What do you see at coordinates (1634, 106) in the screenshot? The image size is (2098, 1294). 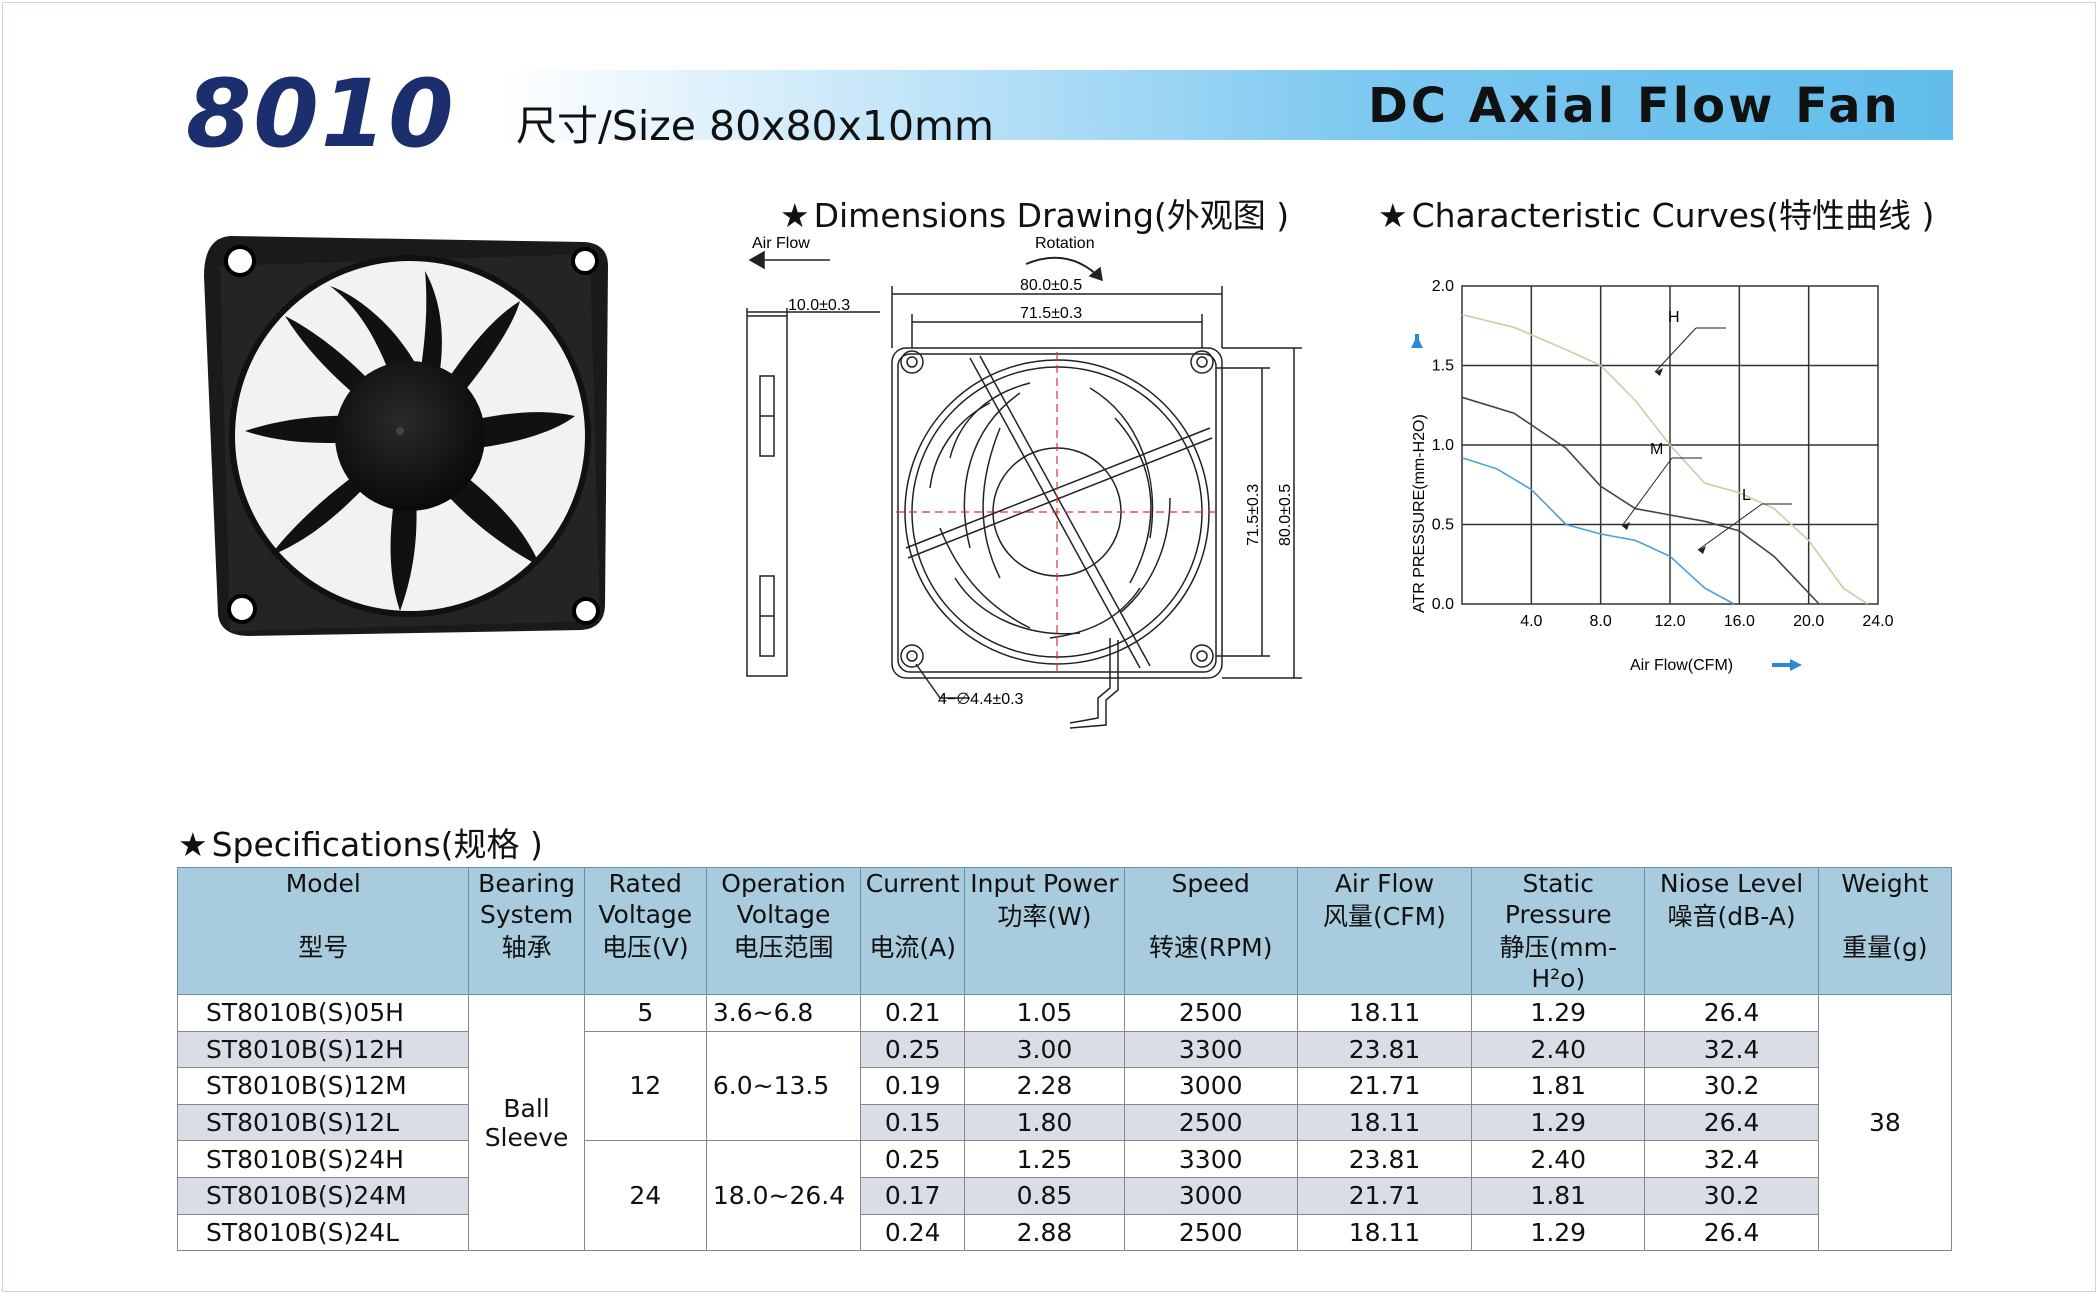 I see `product-title: DC Axial Flow Fan` at bounding box center [1634, 106].